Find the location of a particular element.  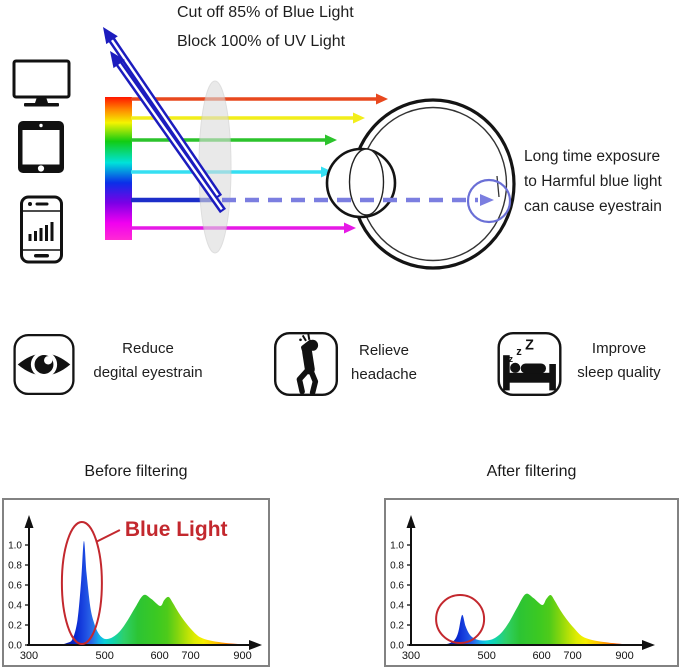

warning-line-2: to Harmful blue light is located at coordinates (593, 181).